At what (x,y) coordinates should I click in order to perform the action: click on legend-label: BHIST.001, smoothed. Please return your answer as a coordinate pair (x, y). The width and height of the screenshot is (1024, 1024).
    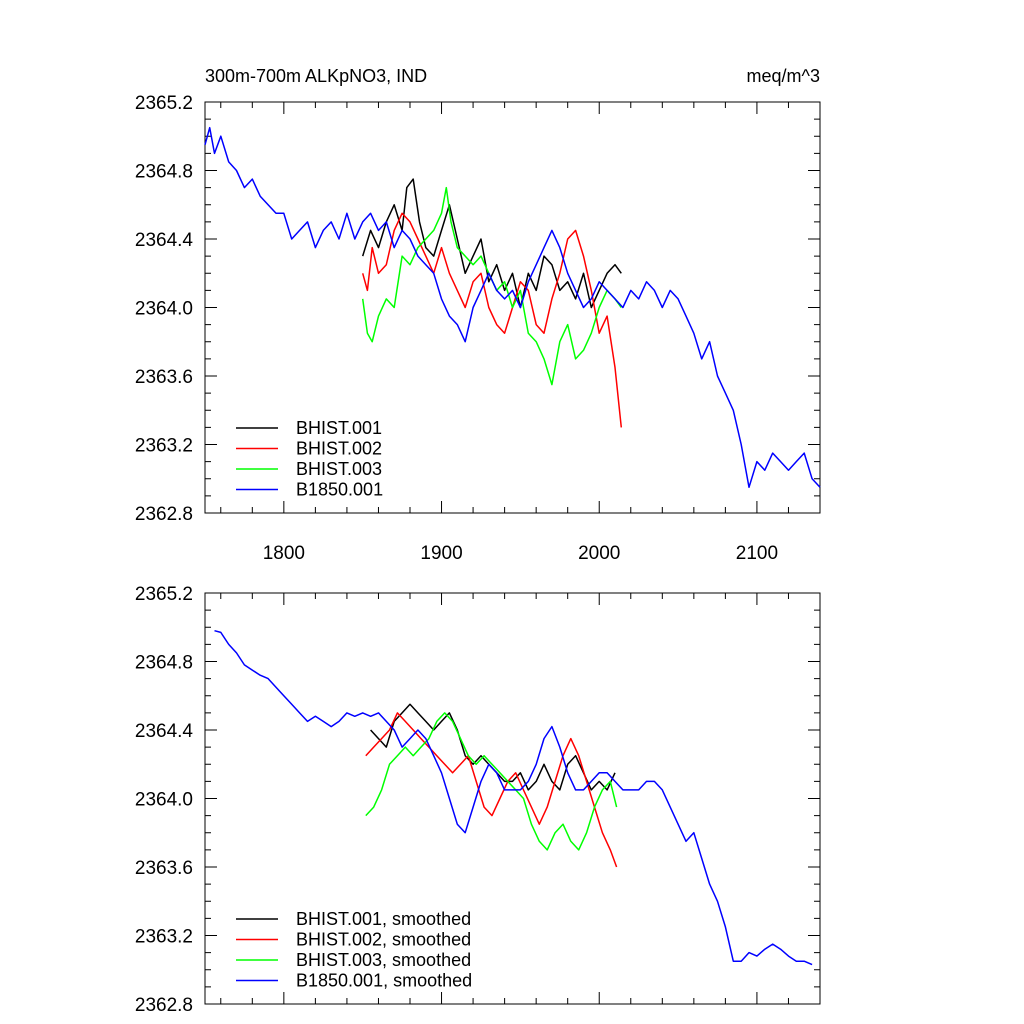
    Looking at the image, I should click on (383, 919).